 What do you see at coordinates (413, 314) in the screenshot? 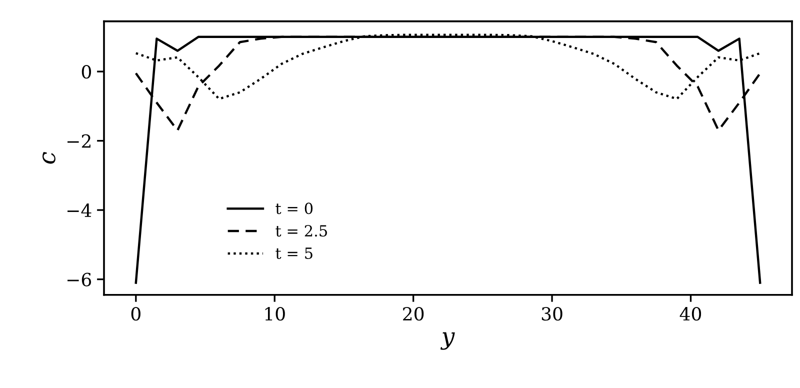
I see `x-tick-label: 20` at bounding box center [413, 314].